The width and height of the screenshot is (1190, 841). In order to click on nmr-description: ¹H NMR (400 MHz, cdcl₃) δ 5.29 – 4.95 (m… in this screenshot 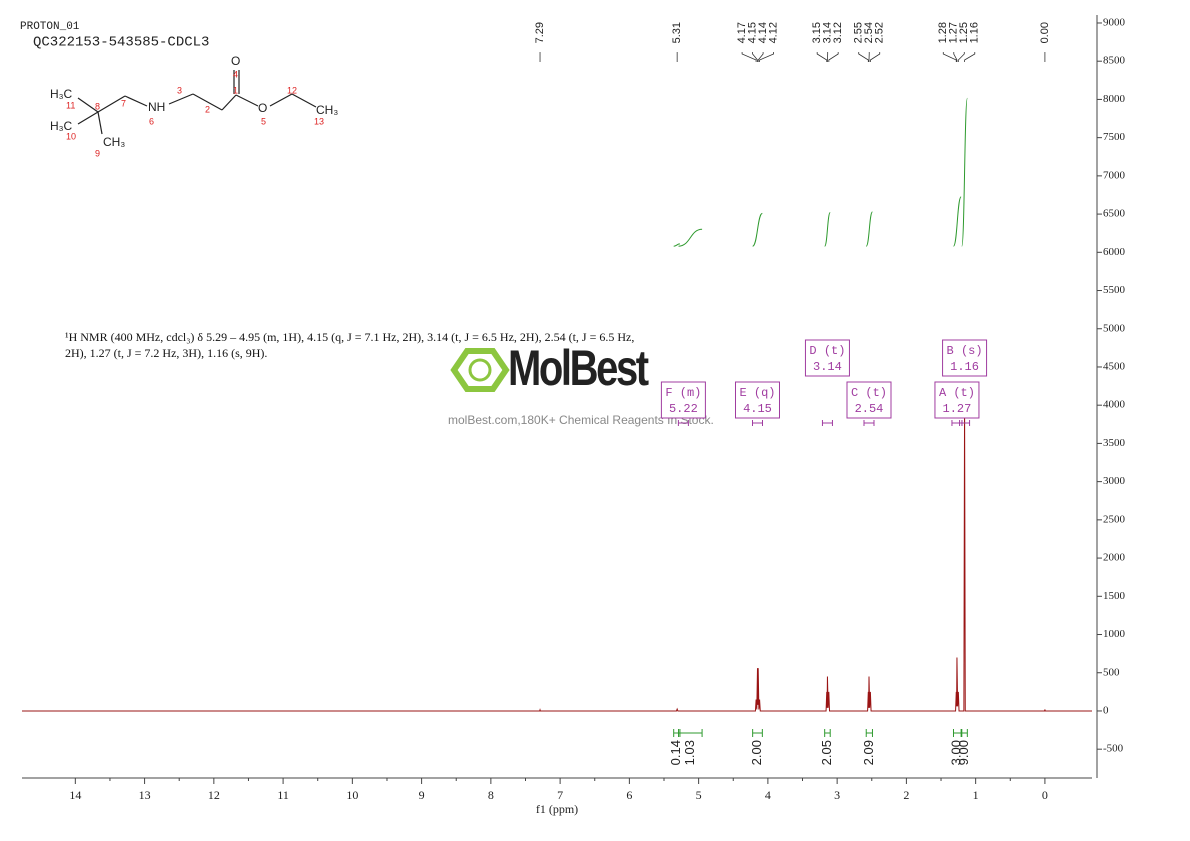, I will do `click(350, 345)`.